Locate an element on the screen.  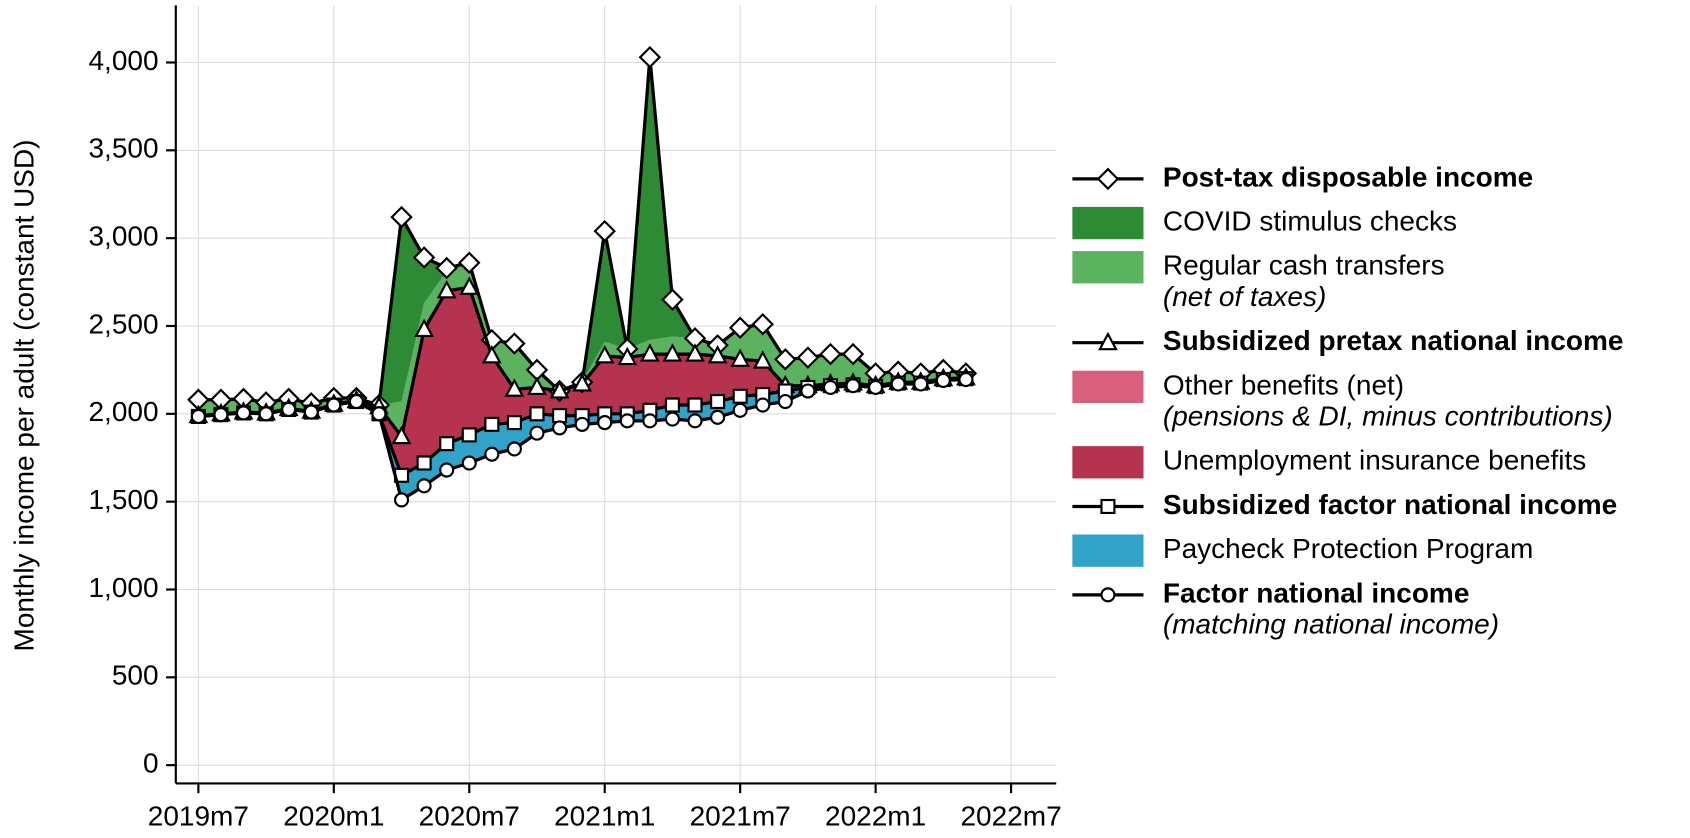
y-tick-label: 1,500 is located at coordinates (123, 499).